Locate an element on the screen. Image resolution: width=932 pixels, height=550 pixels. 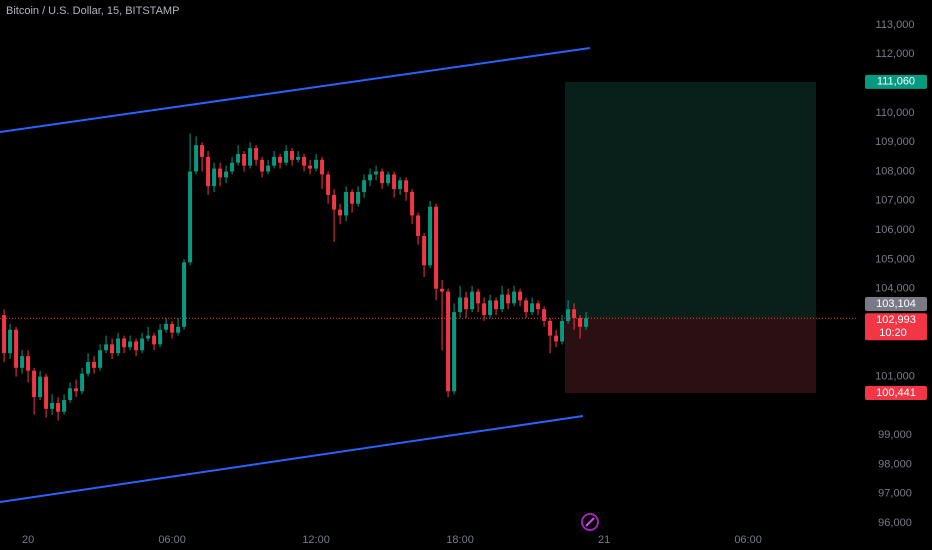
y-tick-label: 108,000 is located at coordinates (895, 171).